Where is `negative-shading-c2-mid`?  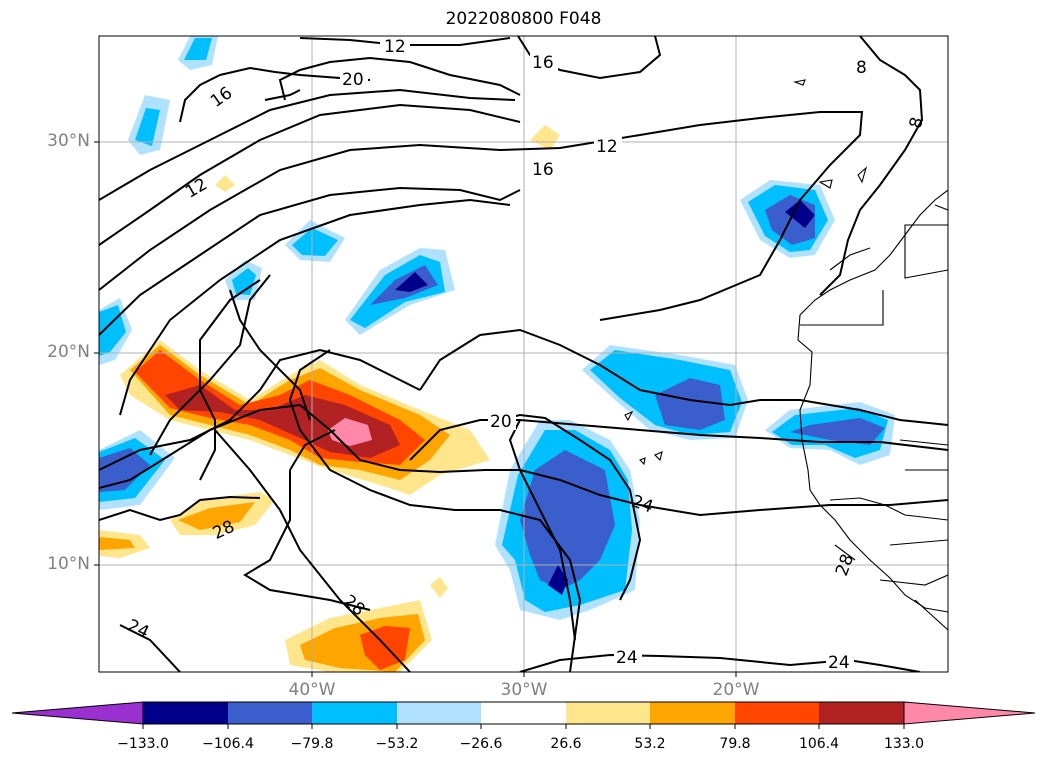 negative-shading-c2-mid is located at coordinates (244, 281).